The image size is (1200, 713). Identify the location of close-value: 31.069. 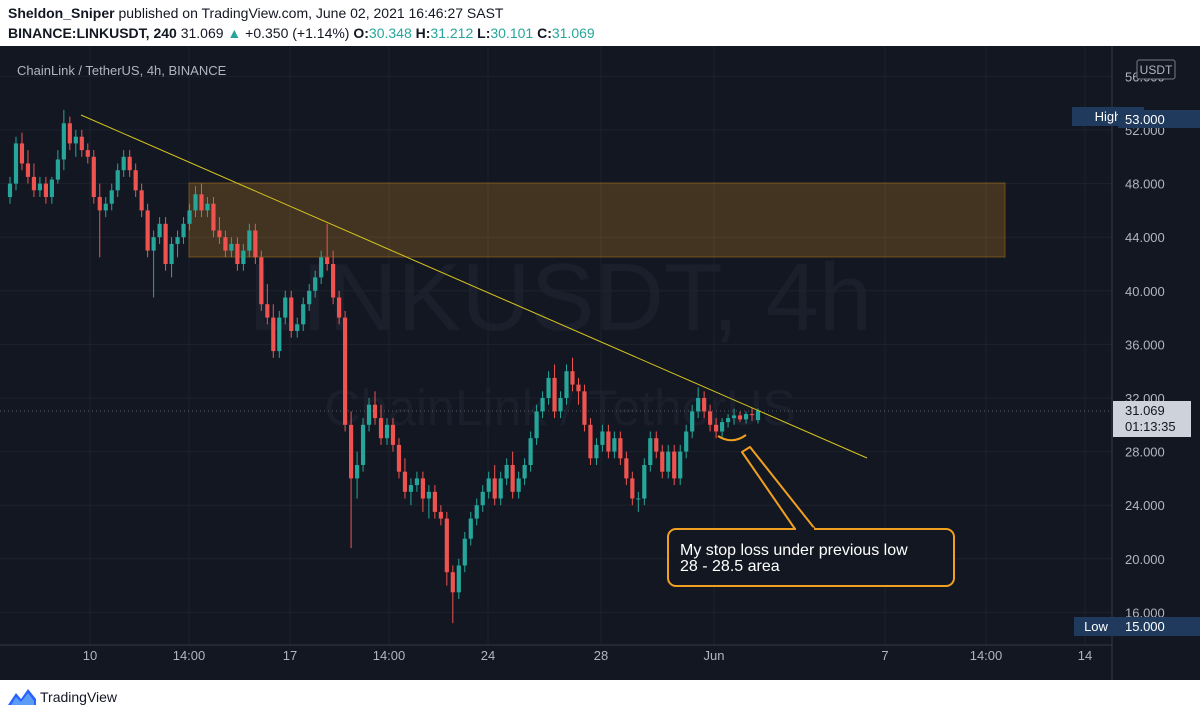
(573, 33).